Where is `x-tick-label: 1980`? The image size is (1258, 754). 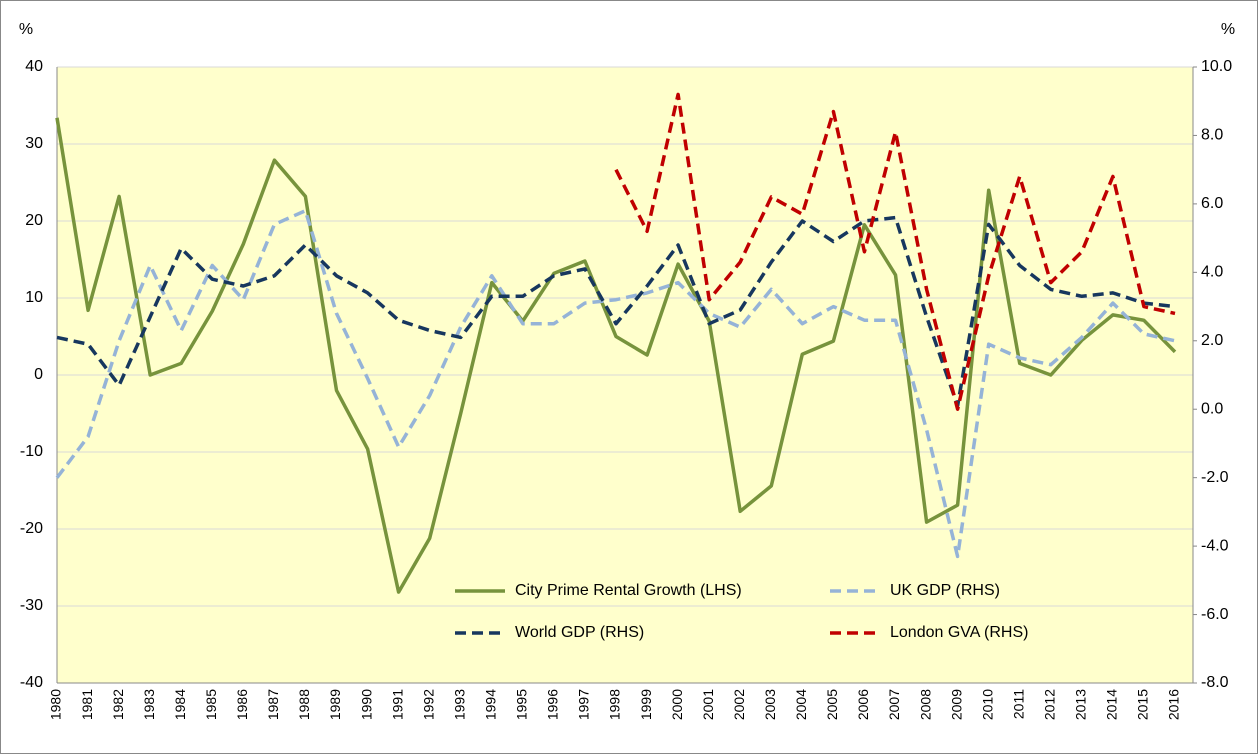 x-tick-label: 1980 is located at coordinates (56, 704).